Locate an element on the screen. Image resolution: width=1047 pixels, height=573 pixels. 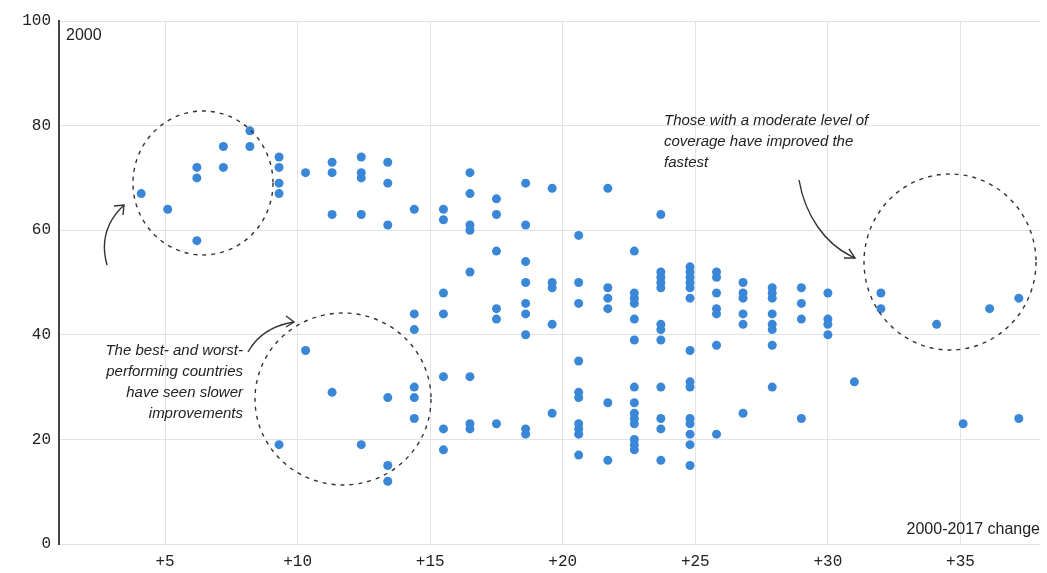
x-tick-label: +10 is located at coordinates (298, 561).